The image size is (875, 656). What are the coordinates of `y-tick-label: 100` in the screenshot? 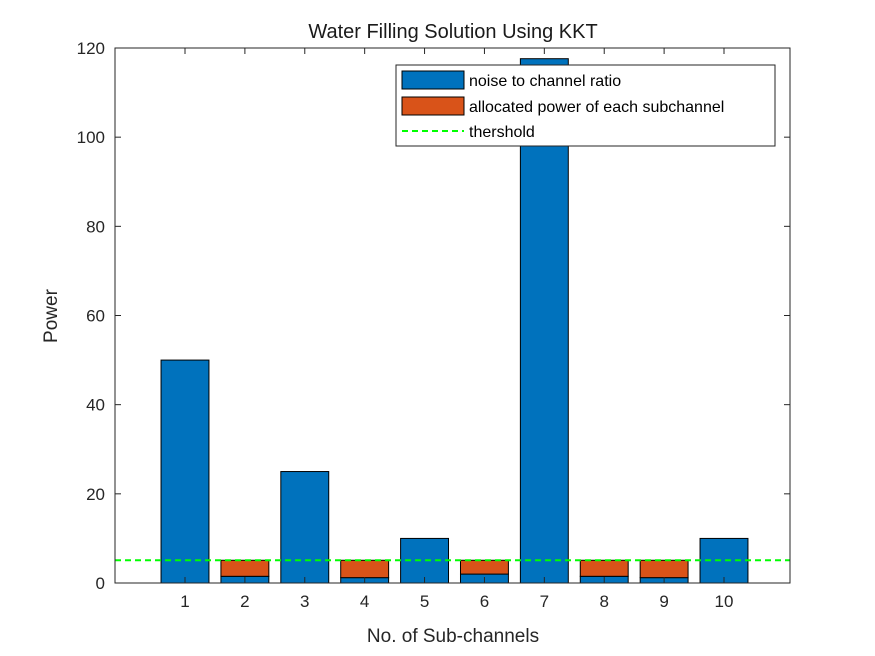 It's located at (91, 137).